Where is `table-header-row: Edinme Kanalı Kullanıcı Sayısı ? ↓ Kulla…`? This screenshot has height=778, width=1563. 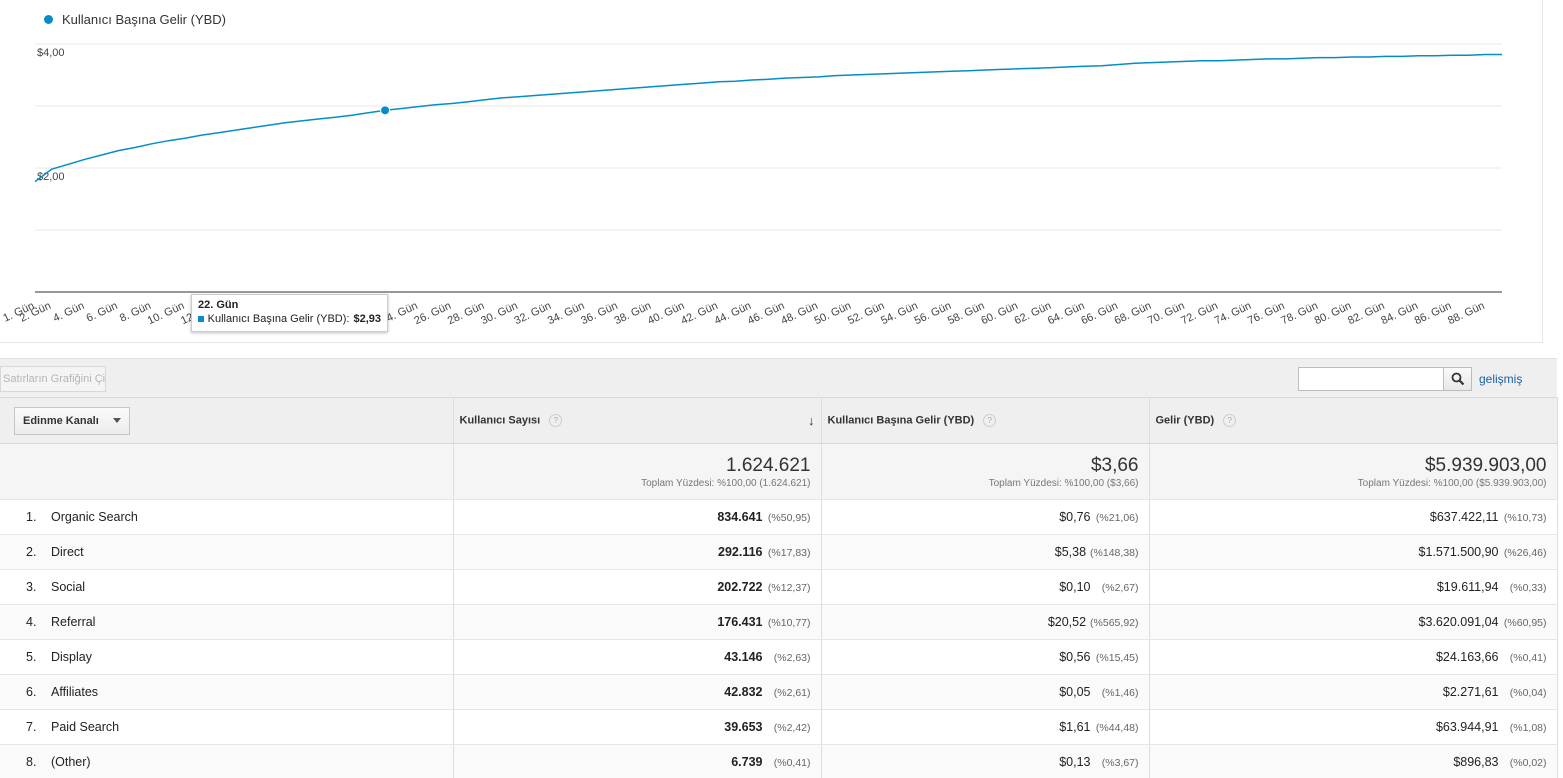
table-header-row: Edinme Kanalı Kullanıcı Sayısı ? ↓ Kulla… is located at coordinates (779, 420).